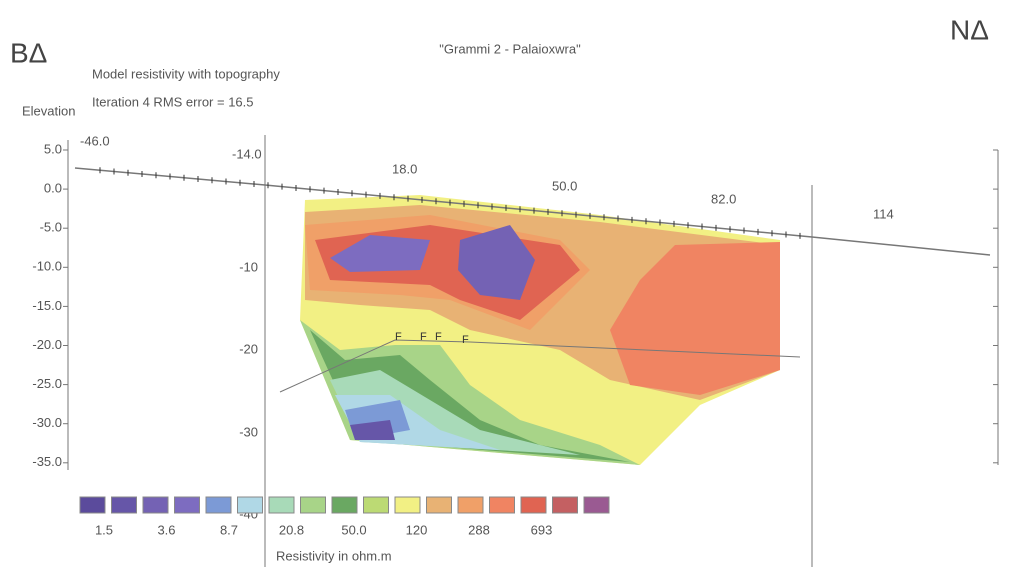 Image resolution: width=1009 pixels, height=567 pixels. Describe the element at coordinates (166, 529) in the screenshot. I see `legend-label: 3.6` at that location.